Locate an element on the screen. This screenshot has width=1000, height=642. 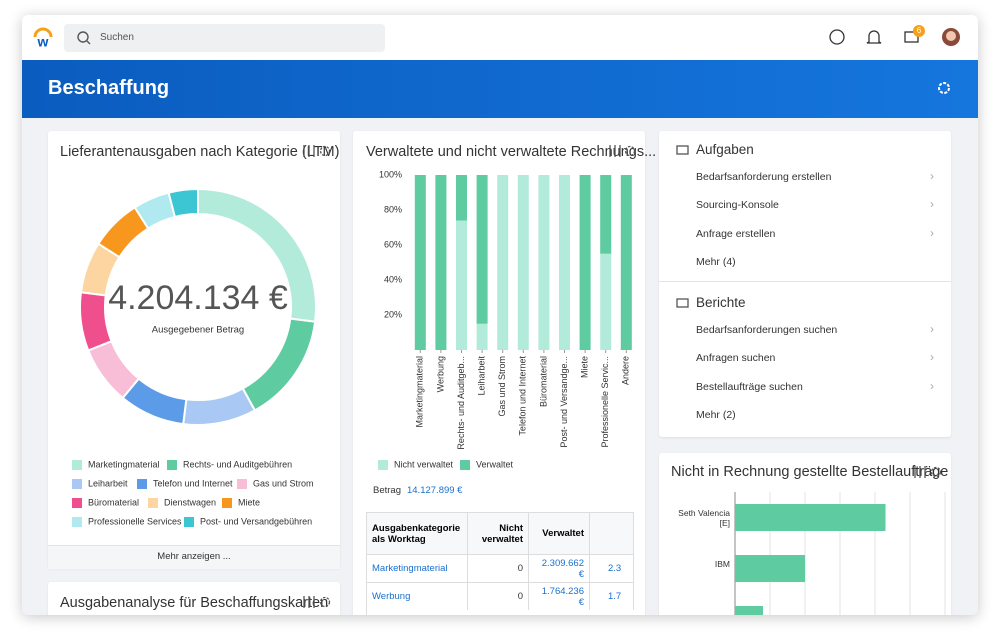
list-item: Mehr (2) is located at coordinates (716, 414).